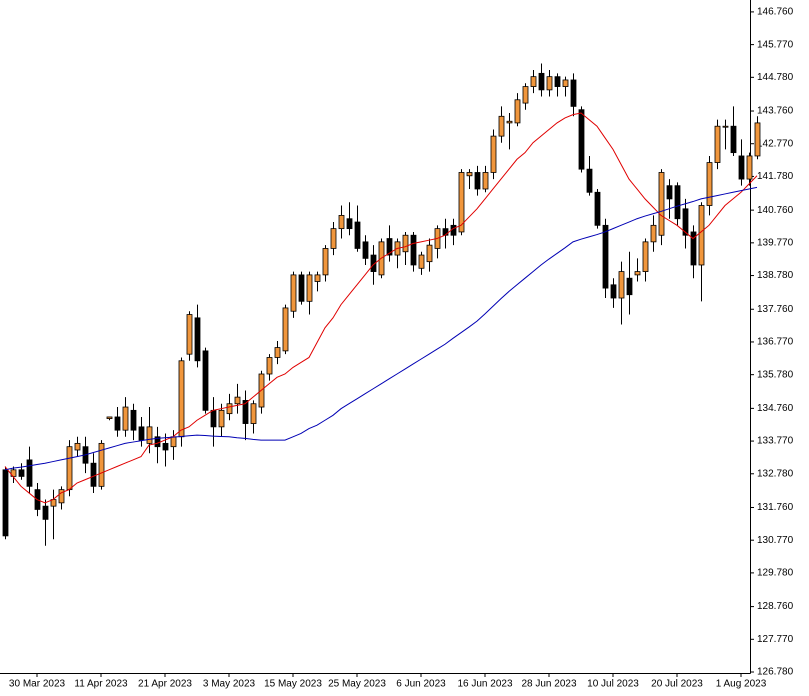  Describe the element at coordinates (775, 111) in the screenshot. I see `y-tick-label: 143.760` at that location.